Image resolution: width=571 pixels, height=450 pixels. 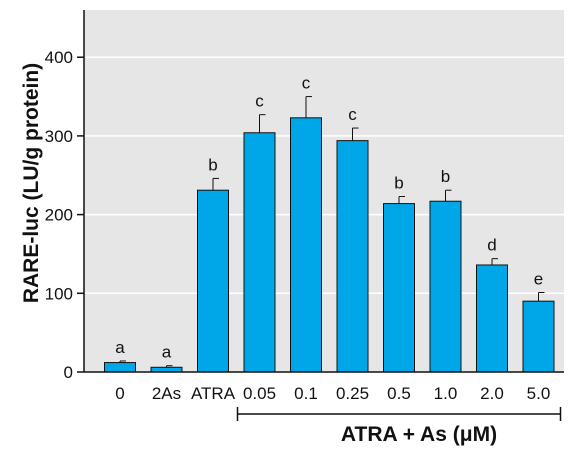 What do you see at coordinates (491, 245) in the screenshot?
I see `significance-label: d` at bounding box center [491, 245].